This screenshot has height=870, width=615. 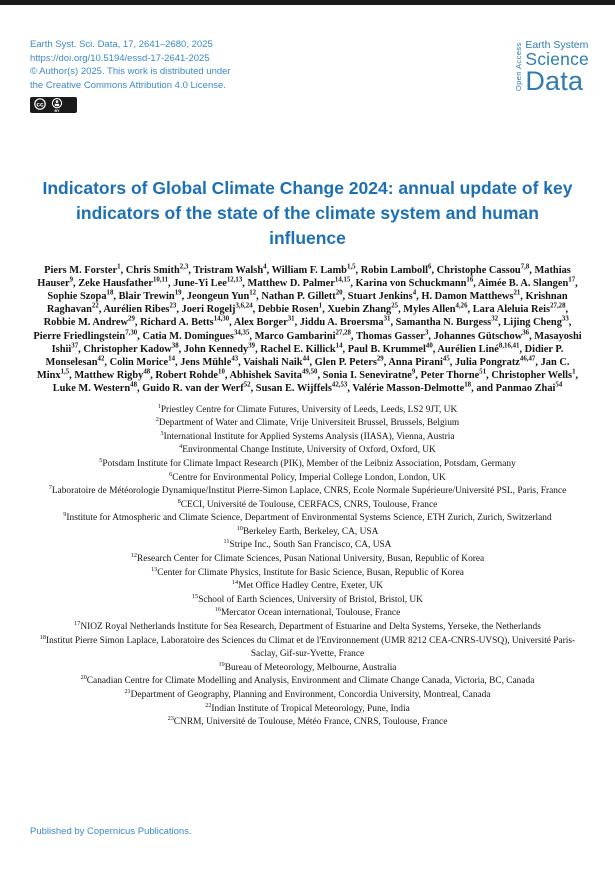 I want to click on journal-logo: Open Access Earth System Science Data, so click(x=551, y=67).